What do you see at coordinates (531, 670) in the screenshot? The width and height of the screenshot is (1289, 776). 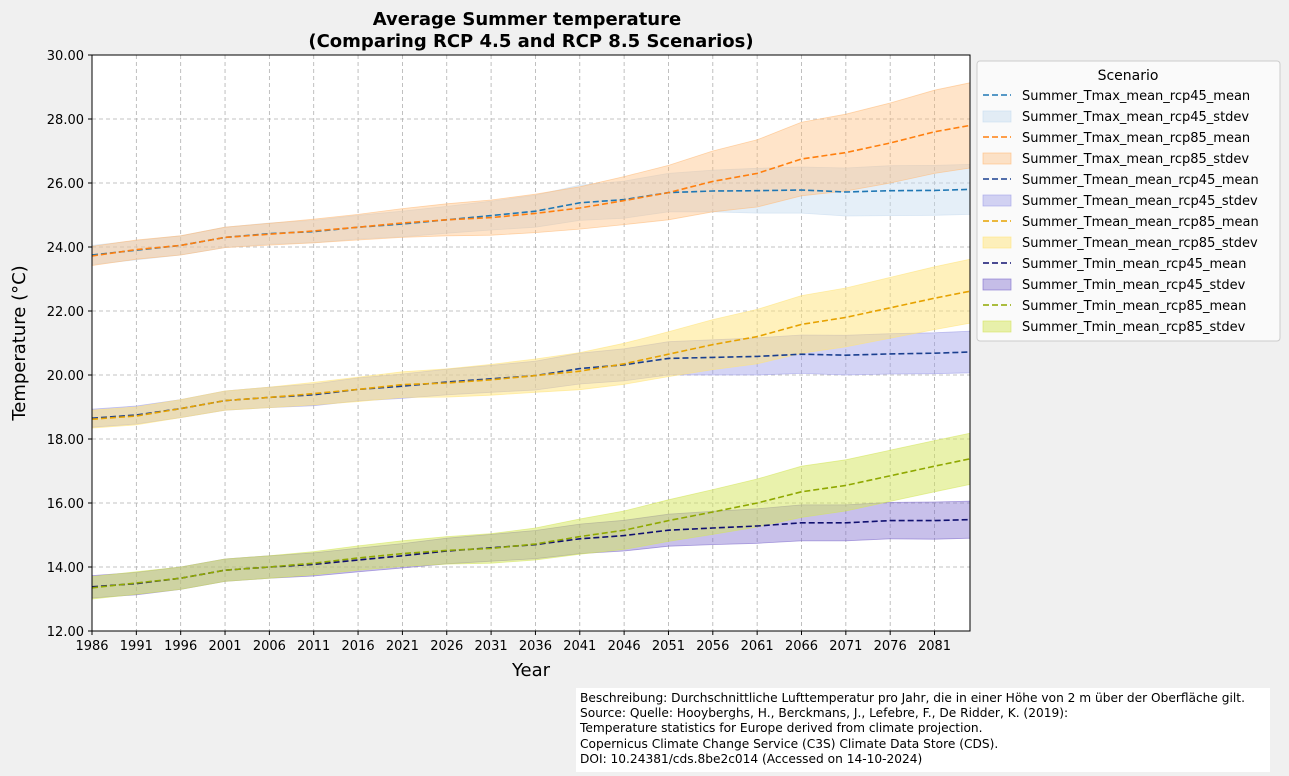 I see `x-axis-title: Year` at bounding box center [531, 670].